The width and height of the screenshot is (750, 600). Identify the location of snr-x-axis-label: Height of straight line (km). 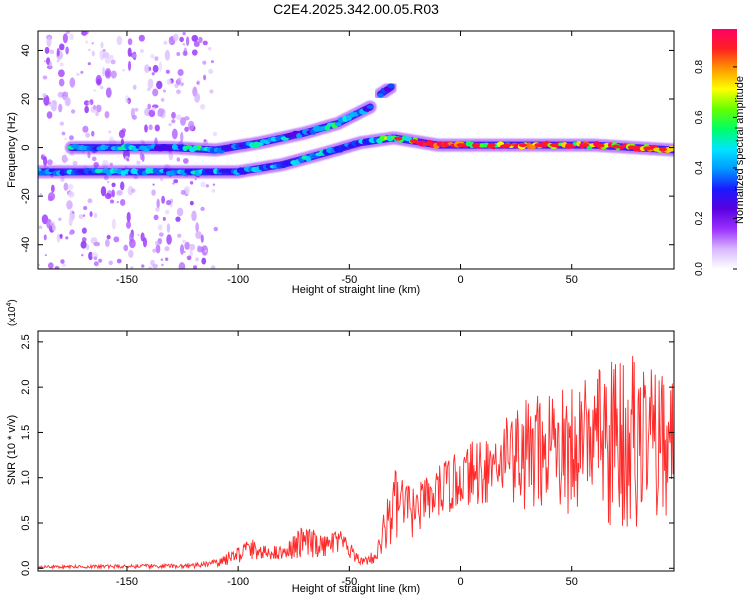
(356, 589).